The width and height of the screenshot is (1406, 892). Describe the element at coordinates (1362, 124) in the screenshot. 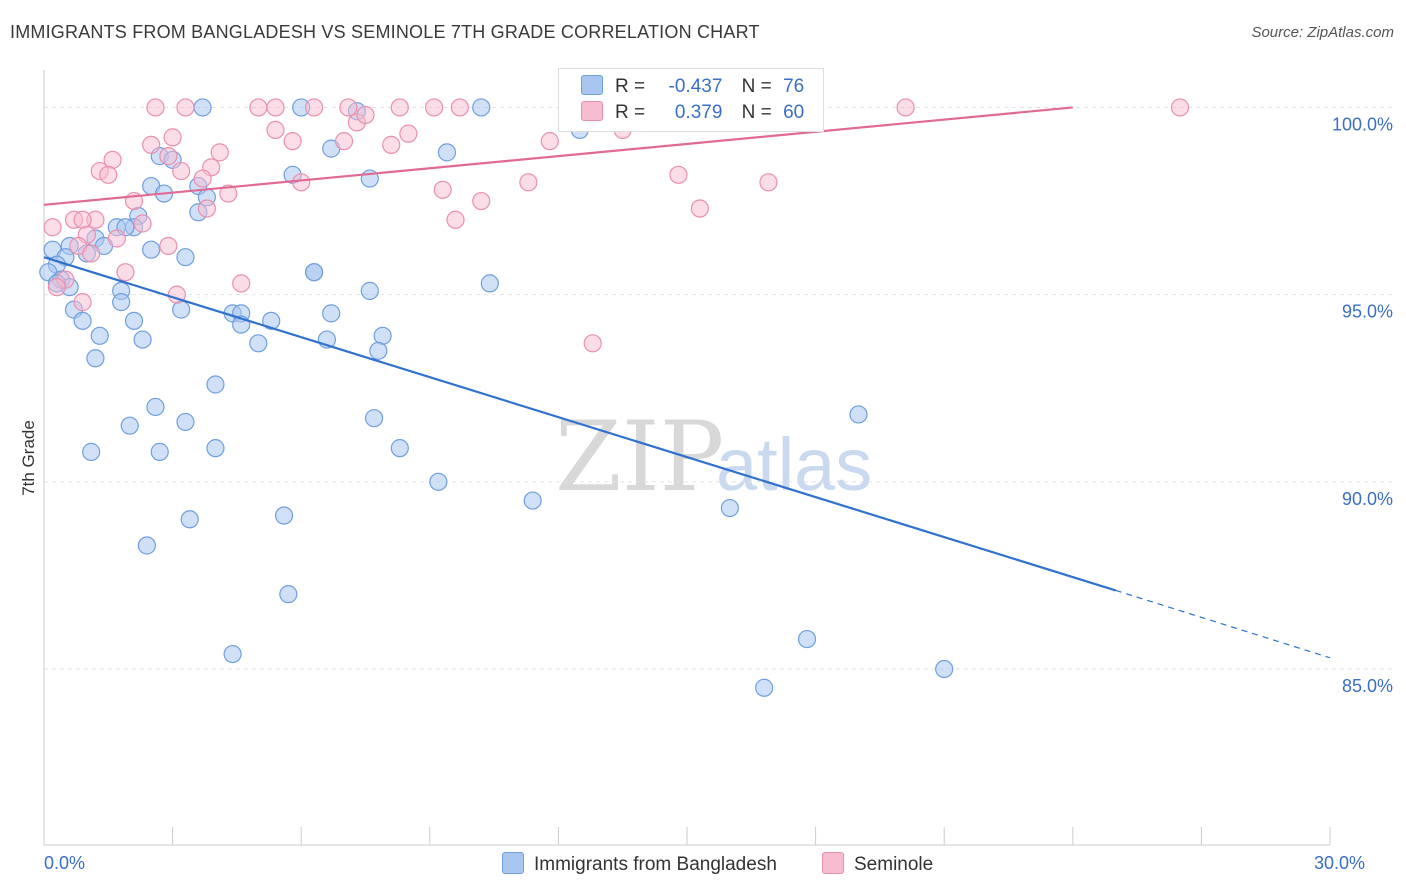

I see `y-tick-label: 100.0%` at that location.